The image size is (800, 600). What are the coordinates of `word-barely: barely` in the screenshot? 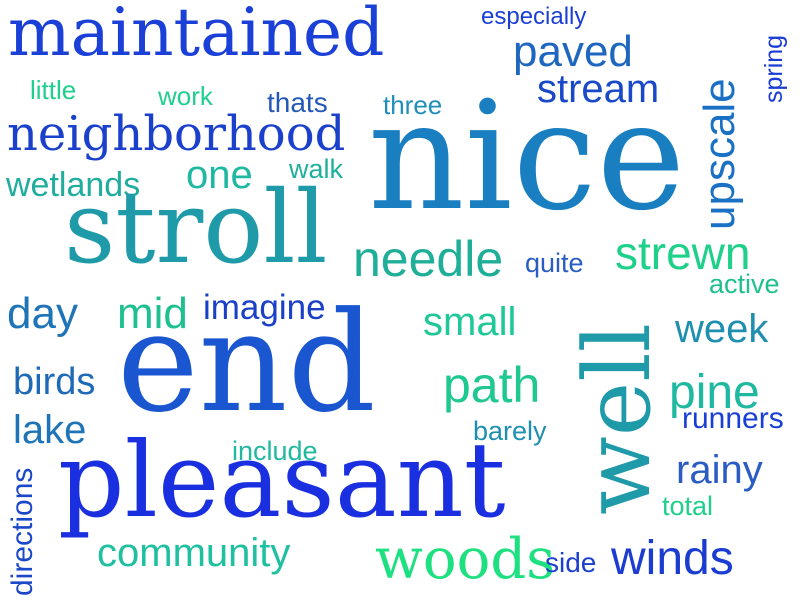 It's located at (510, 431).